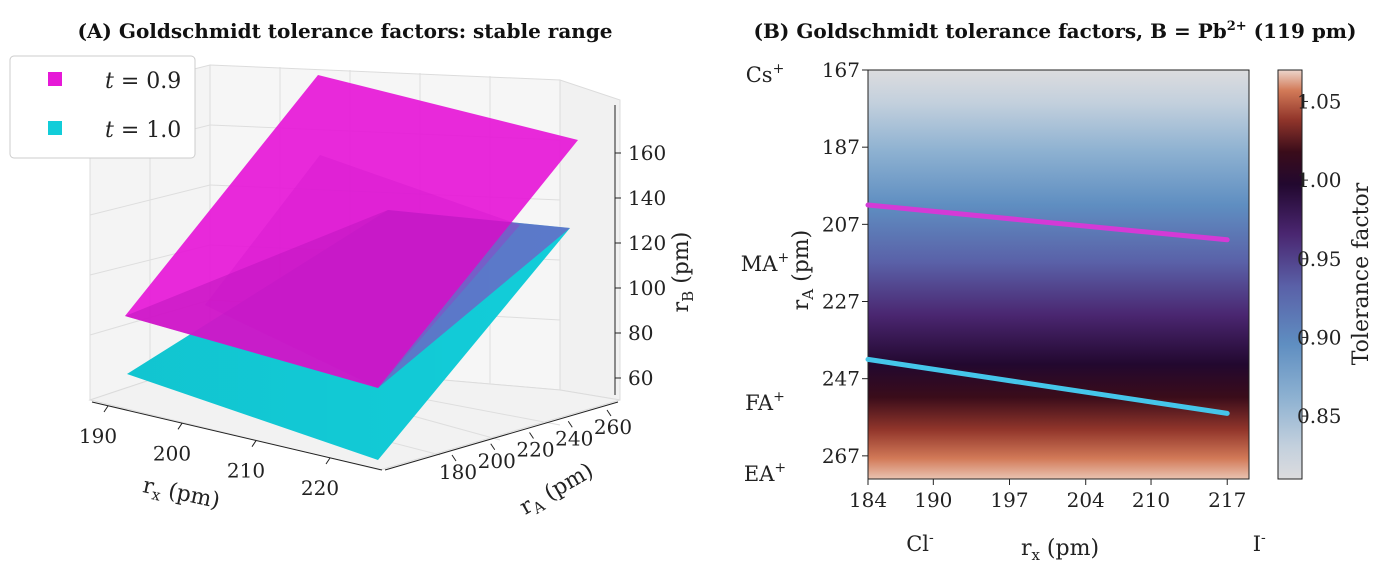 The width and height of the screenshot is (1389, 572). What do you see at coordinates (640, 333) in the screenshot?
I see `z-tick-label: 80` at bounding box center [640, 333].